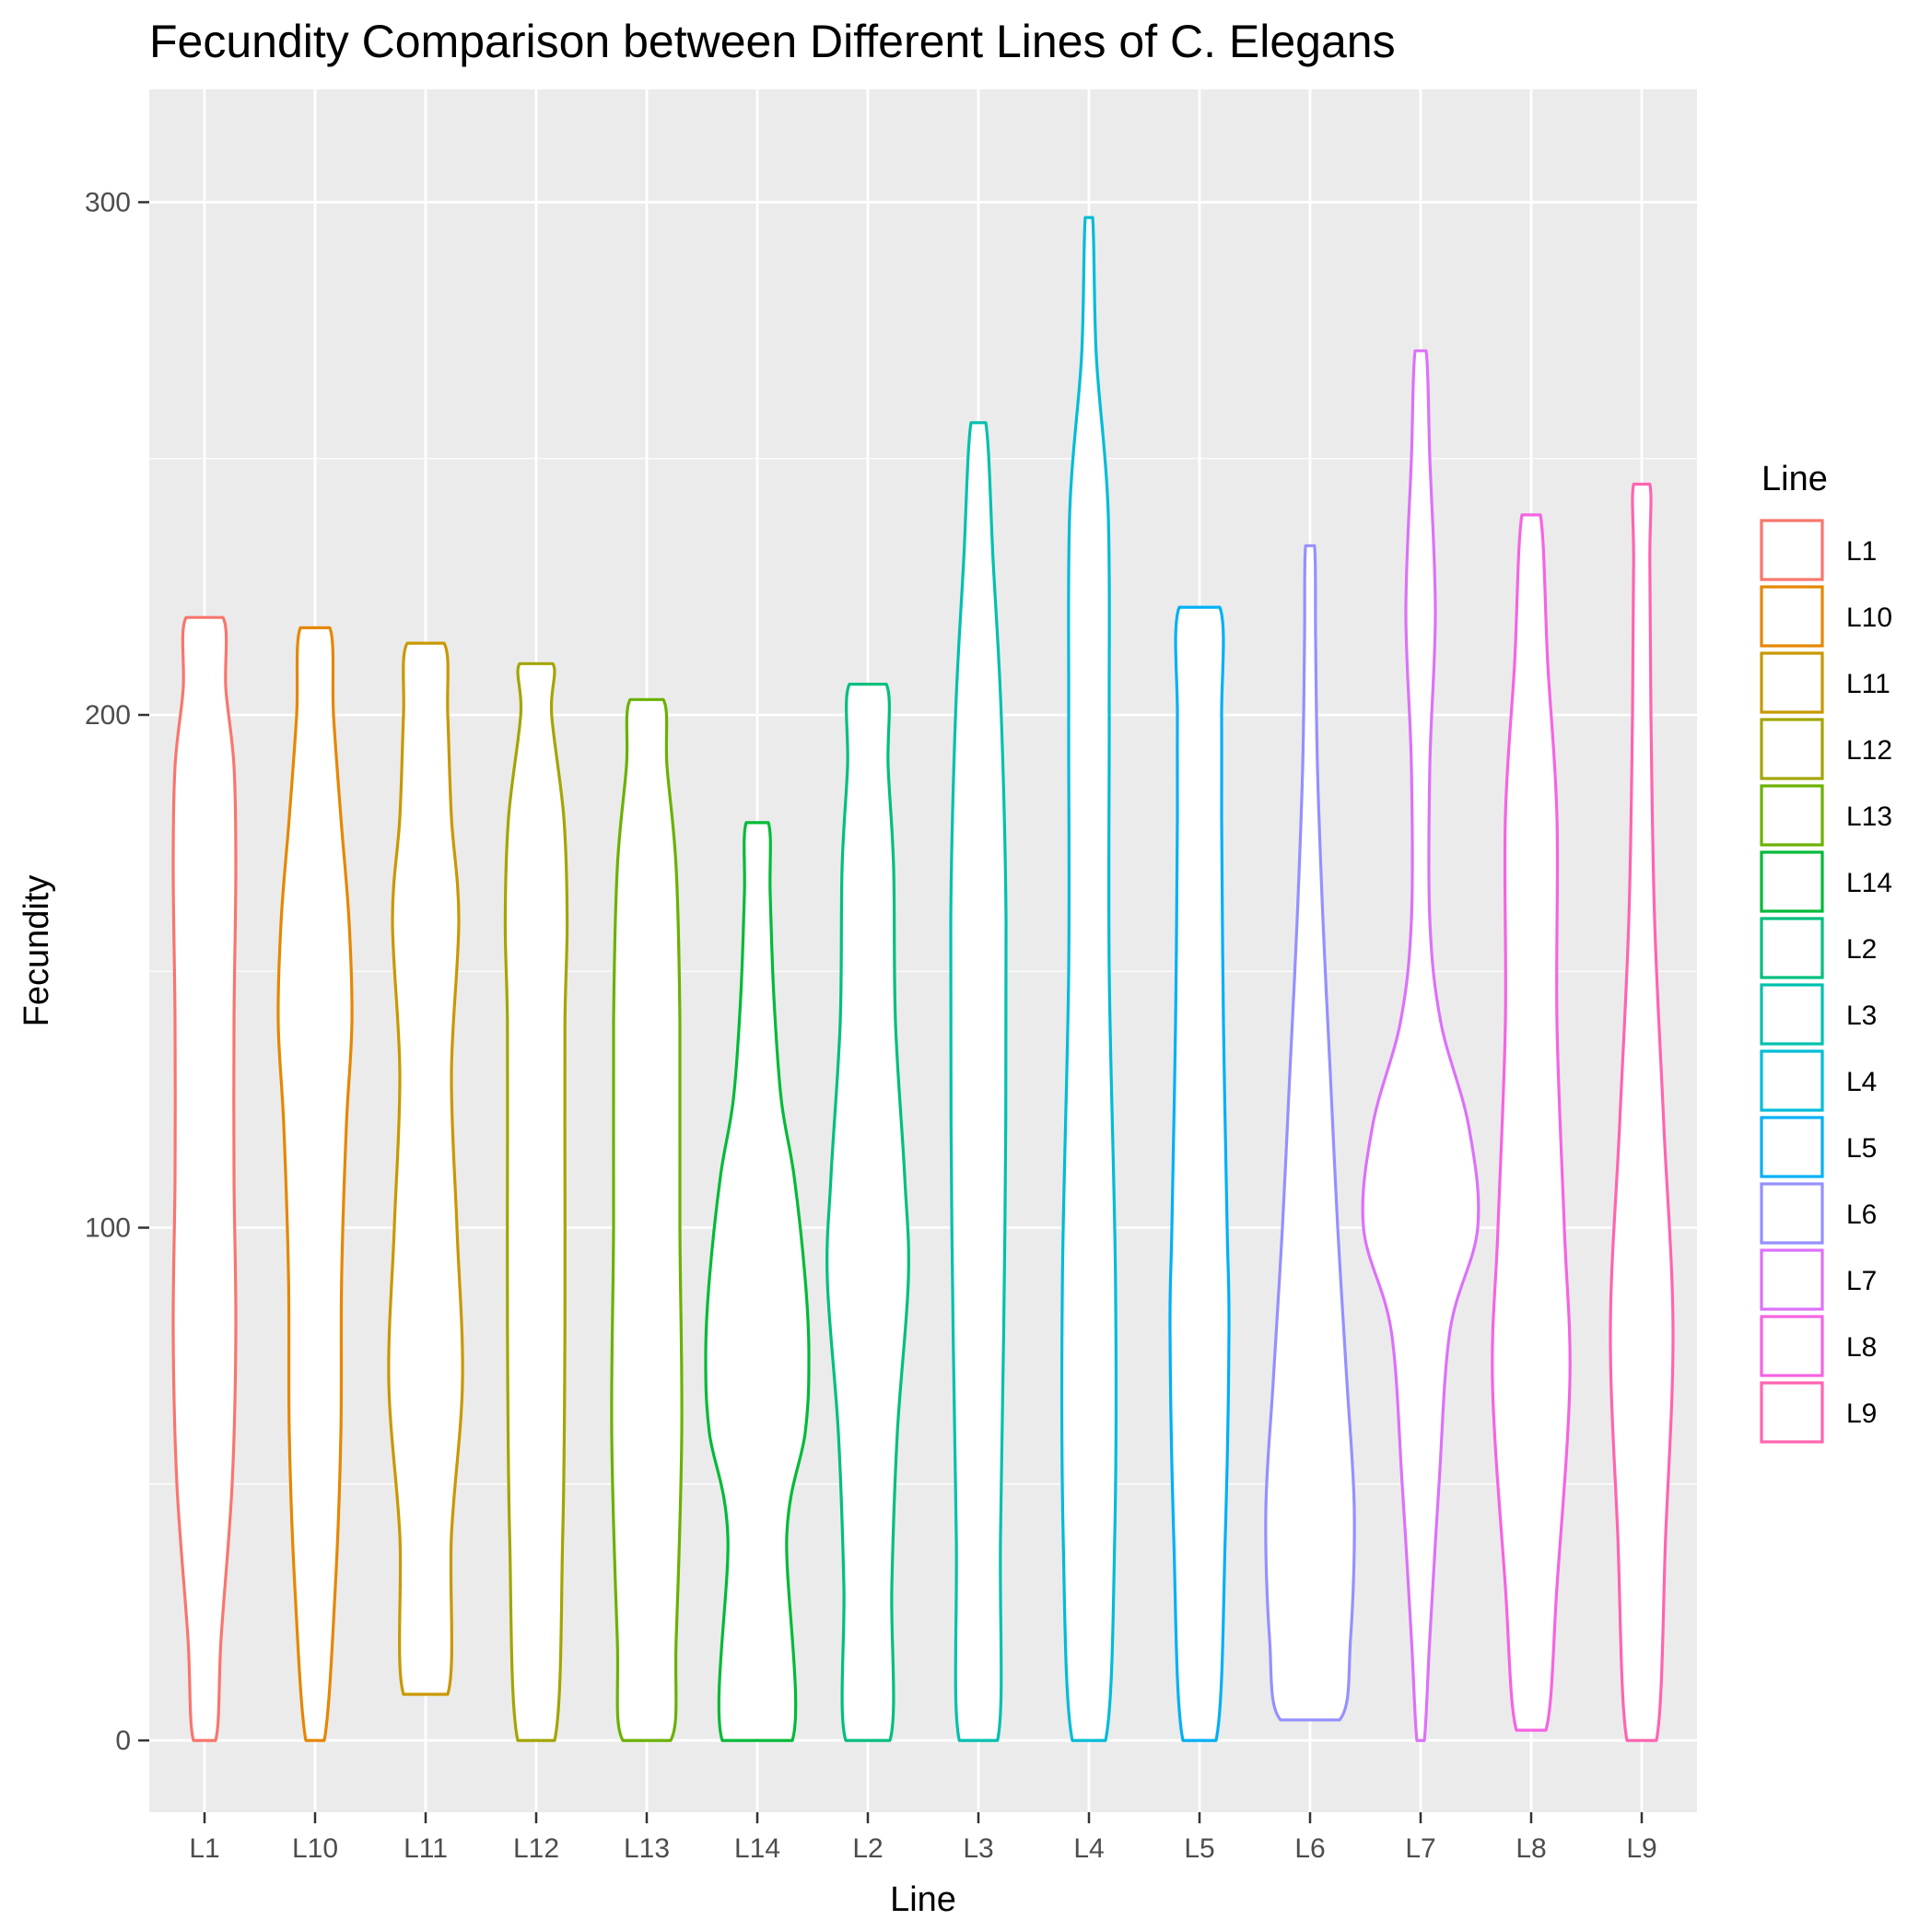 The width and height of the screenshot is (1931, 1932). What do you see at coordinates (1088, 1849) in the screenshot?
I see `x-tick-label: L4` at bounding box center [1088, 1849].